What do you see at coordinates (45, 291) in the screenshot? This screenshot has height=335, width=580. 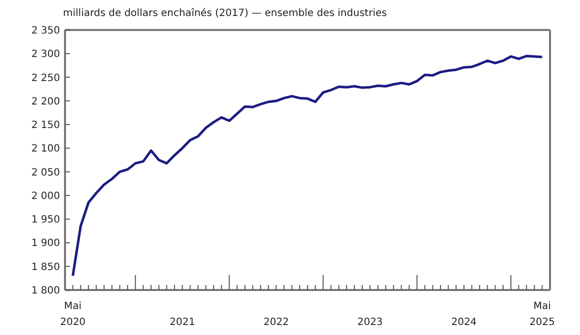 I see `y-tick-label: 1 800` at bounding box center [45, 291].